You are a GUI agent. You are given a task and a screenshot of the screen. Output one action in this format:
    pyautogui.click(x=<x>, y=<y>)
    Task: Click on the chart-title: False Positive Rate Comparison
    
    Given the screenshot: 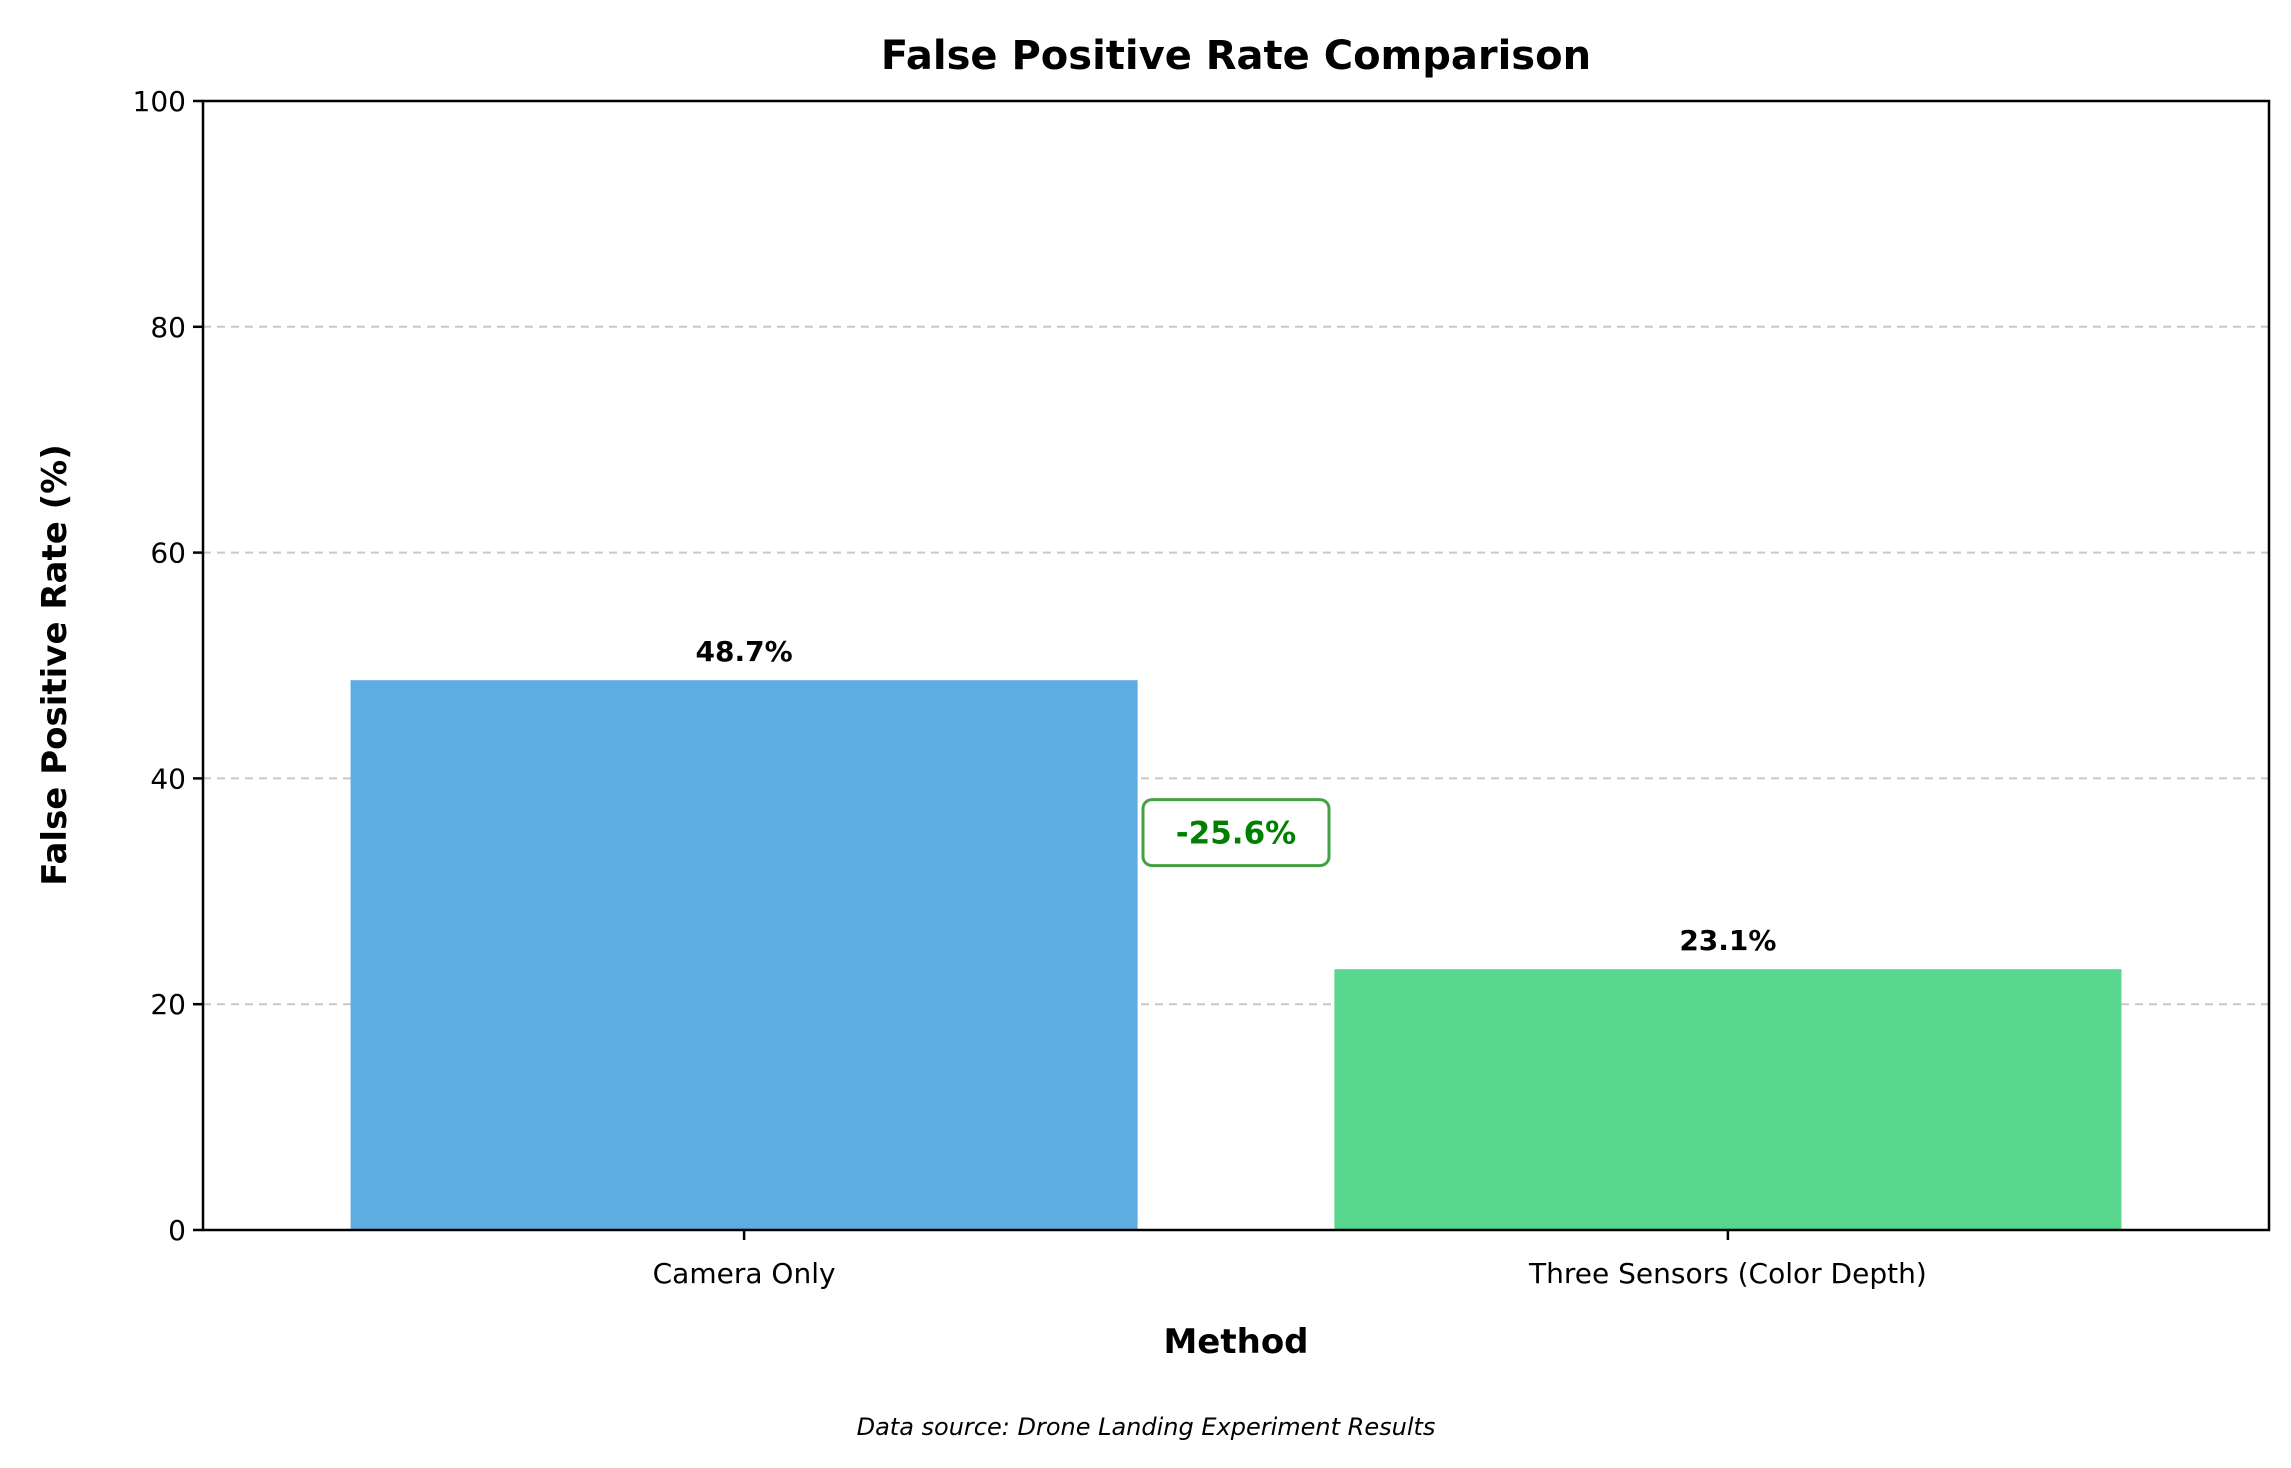 What is the action you would take?
    pyautogui.click(x=1236, y=56)
    